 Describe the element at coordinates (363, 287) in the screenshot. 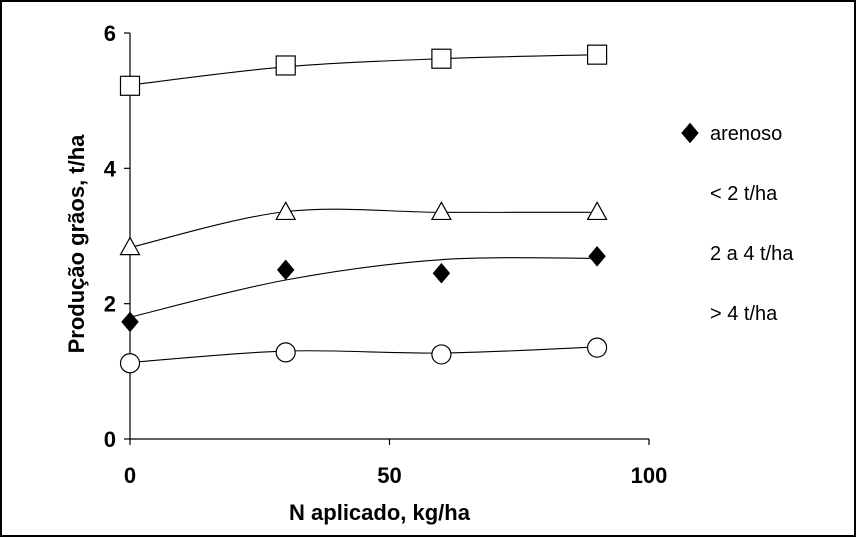

I see `trendline-arenoso` at that location.